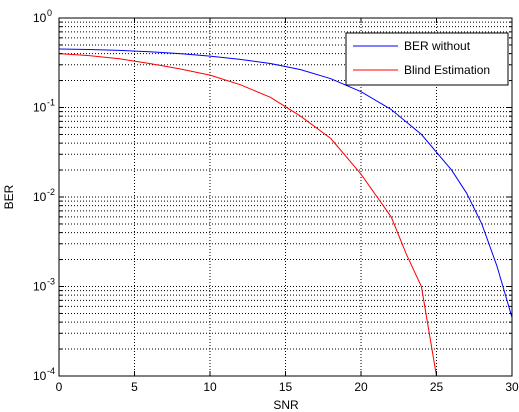  Describe the element at coordinates (49, 13) in the screenshot. I see `y-tick-label-exponent: 0` at that location.